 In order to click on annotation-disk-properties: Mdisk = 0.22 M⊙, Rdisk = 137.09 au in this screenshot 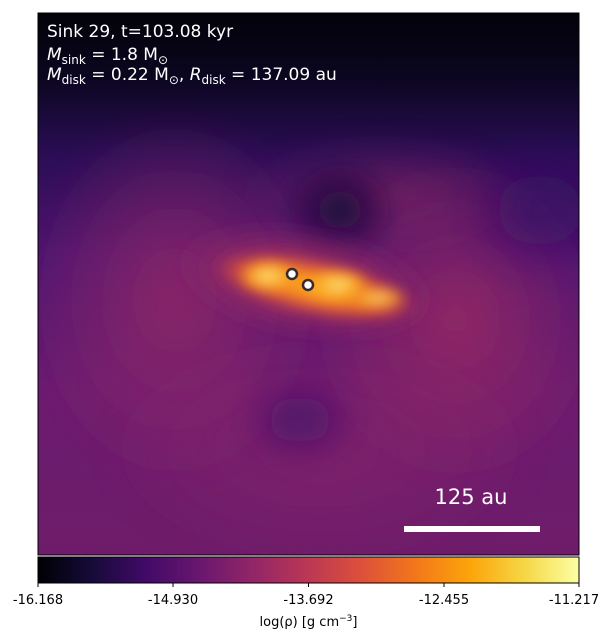, I will do `click(192, 76)`.